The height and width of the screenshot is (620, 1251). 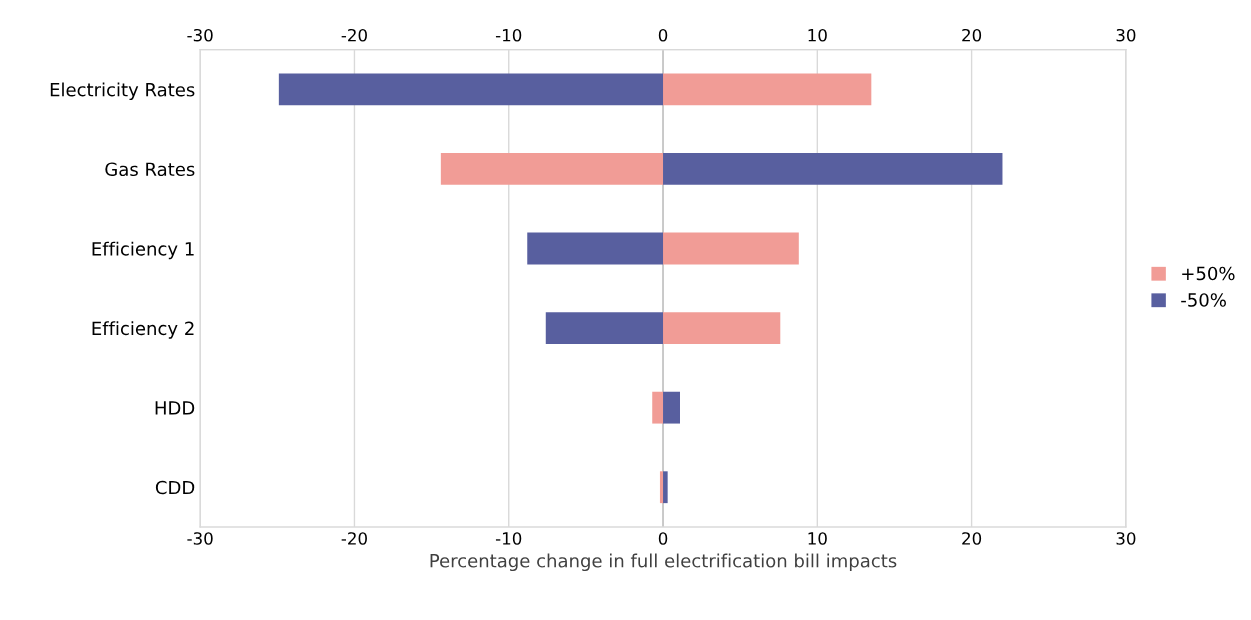 What do you see at coordinates (1126, 538) in the screenshot?
I see `x-tick-label: 30` at bounding box center [1126, 538].